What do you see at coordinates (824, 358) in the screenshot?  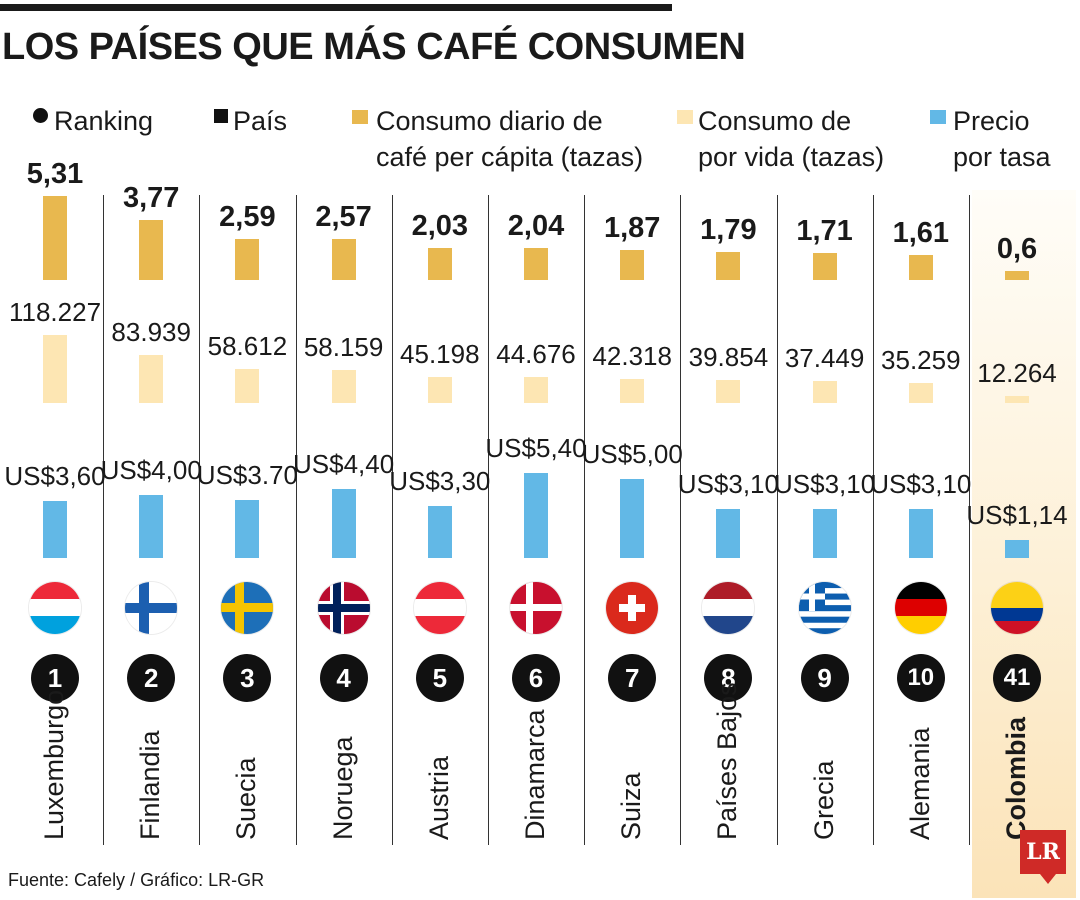 I see `lifetime-consumption-label: 37.449` at bounding box center [824, 358].